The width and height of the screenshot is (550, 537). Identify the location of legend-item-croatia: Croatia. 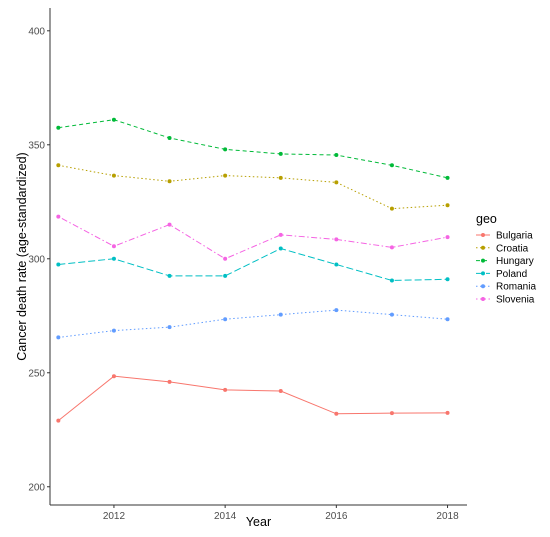
(502, 248).